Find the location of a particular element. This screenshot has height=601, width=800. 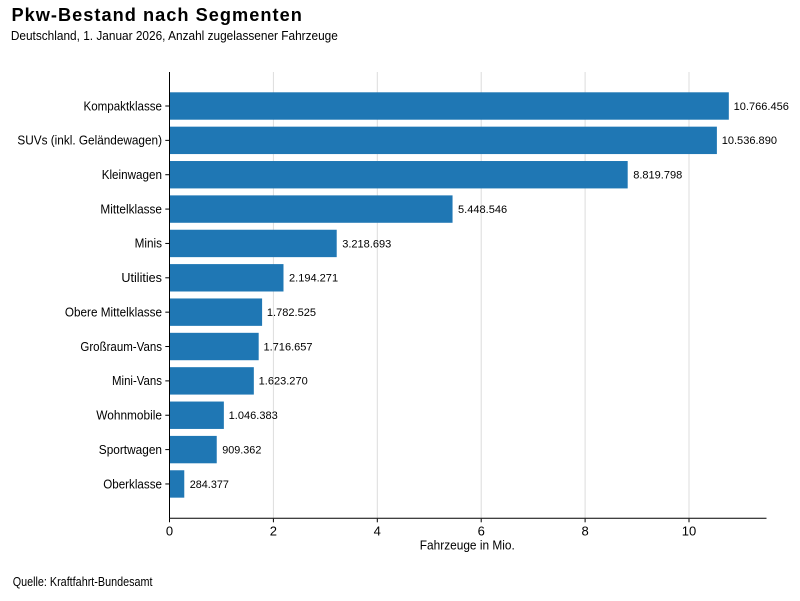

svg-text: 10 is located at coordinates (689, 530).